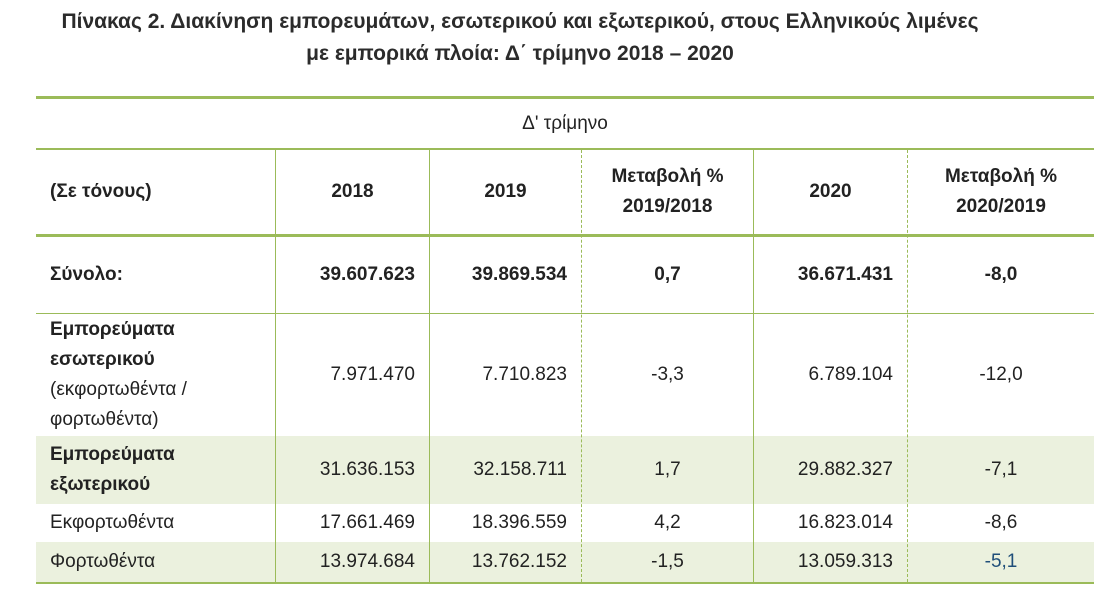 The image size is (1117, 599). What do you see at coordinates (112, 329) in the screenshot?
I see `row-domestic-label-line1: Εμπορεύματα` at bounding box center [112, 329].